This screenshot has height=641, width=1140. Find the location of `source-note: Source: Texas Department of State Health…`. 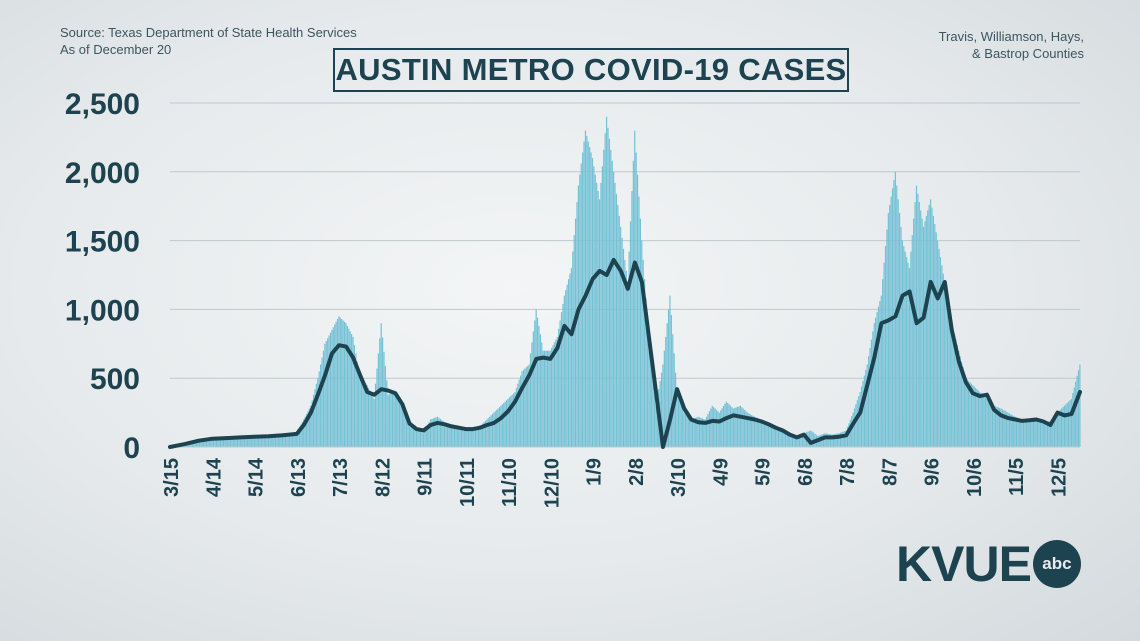

source-note: Source: Texas Department of State Health… is located at coordinates (208, 41).